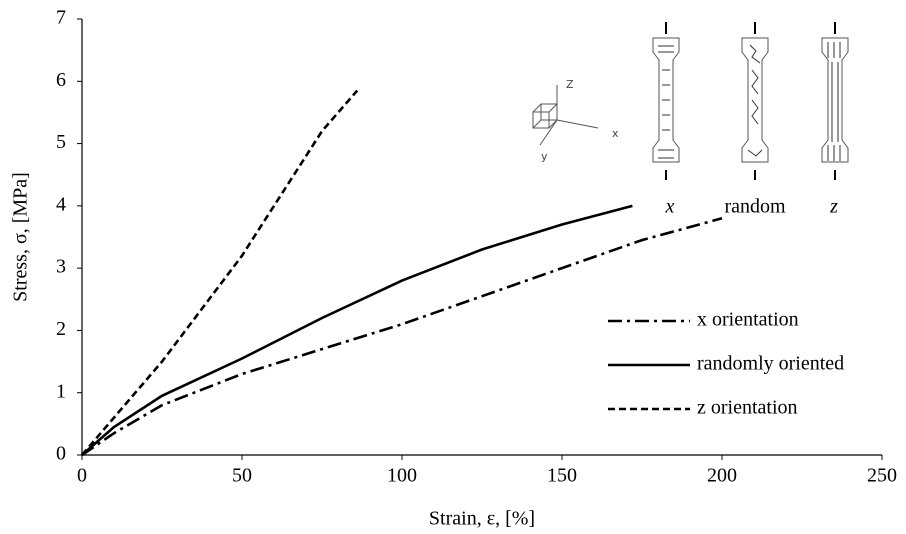  What do you see at coordinates (482, 519) in the screenshot?
I see `x-axis-title: Strain, ε, [%]` at bounding box center [482, 519].